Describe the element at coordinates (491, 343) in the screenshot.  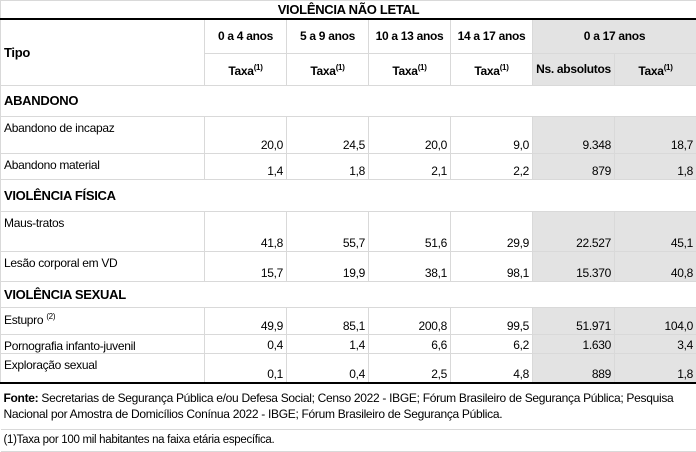
I see `value-cell: 6,2` at that location.